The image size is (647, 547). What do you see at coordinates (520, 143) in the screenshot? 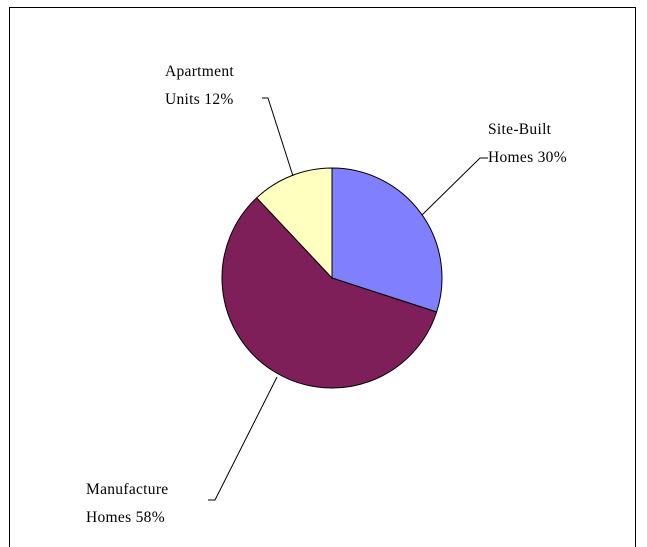
I see `category-label: Site-Built Homes` at bounding box center [520, 143].